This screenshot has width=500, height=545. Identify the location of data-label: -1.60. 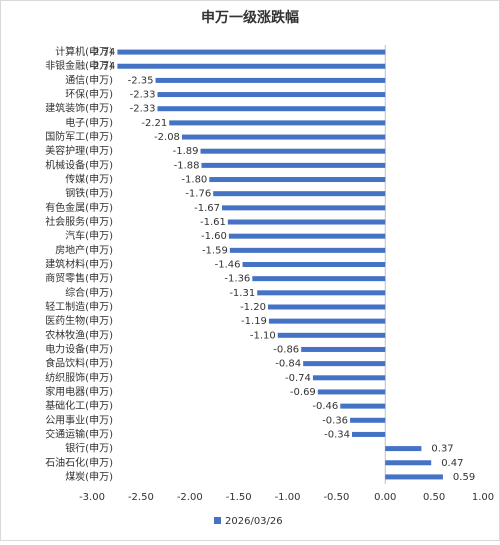
(214, 236).